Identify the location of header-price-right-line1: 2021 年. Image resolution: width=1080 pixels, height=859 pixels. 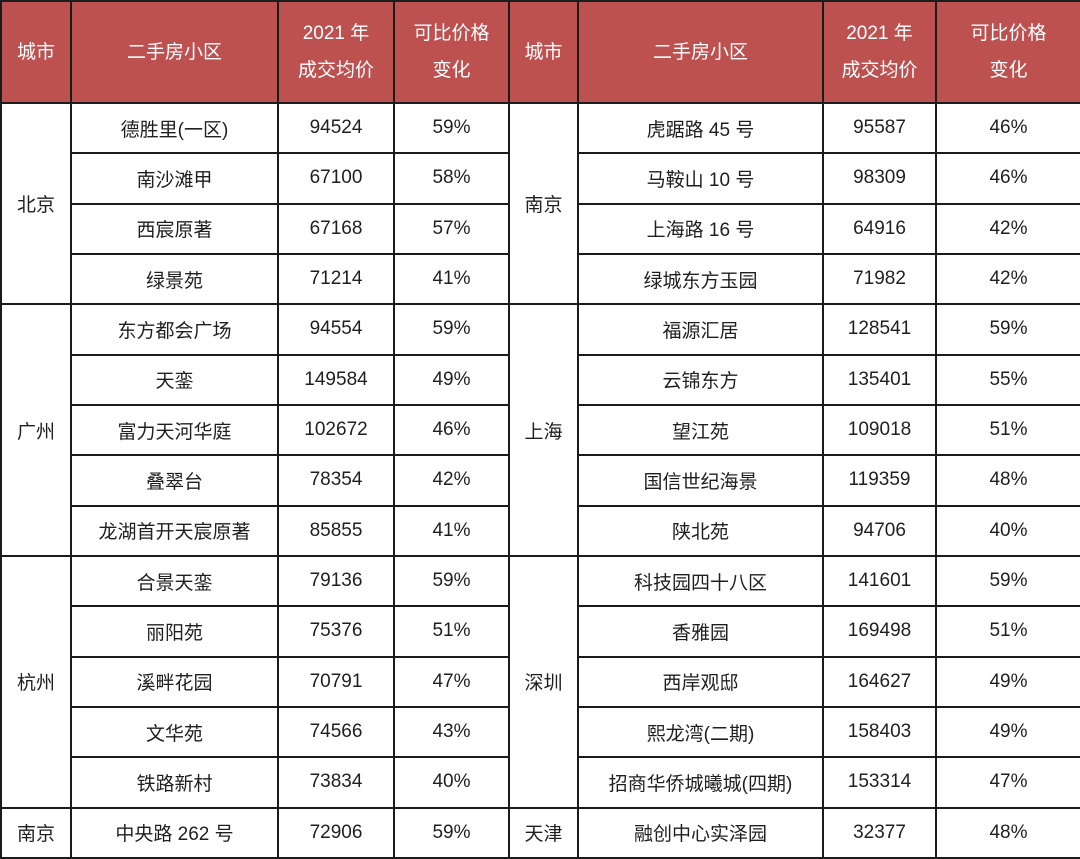
(879, 33).